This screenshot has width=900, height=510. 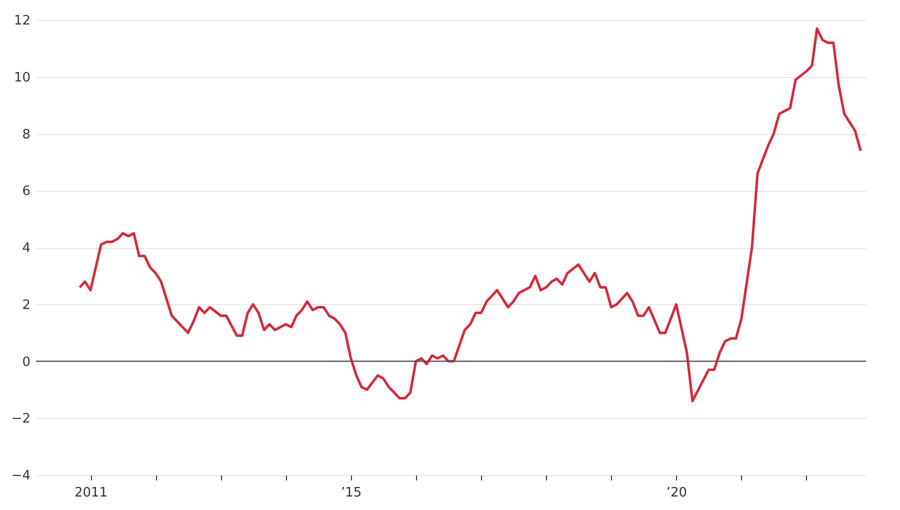 What do you see at coordinates (22, 78) in the screenshot?
I see `y-tick-label: 10` at bounding box center [22, 78].